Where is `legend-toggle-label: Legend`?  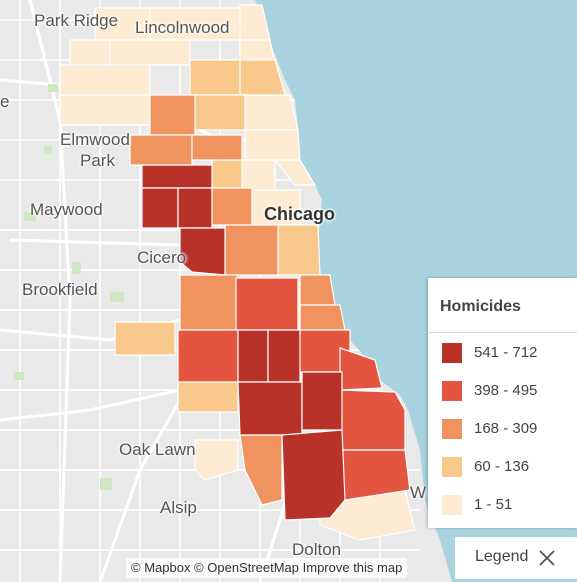
legend-toggle-label: Legend is located at coordinates (502, 556).